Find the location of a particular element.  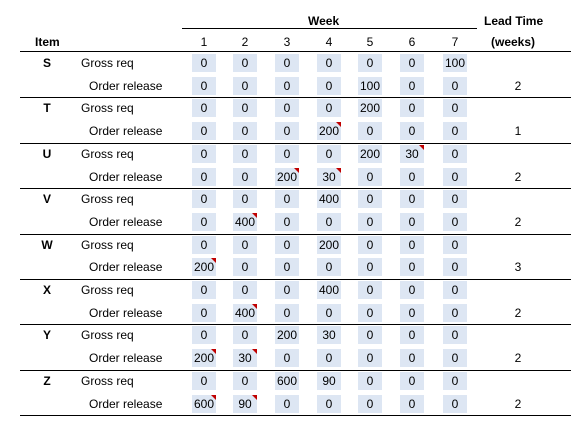

order-release-cell-week-5: 100 is located at coordinates (370, 85).